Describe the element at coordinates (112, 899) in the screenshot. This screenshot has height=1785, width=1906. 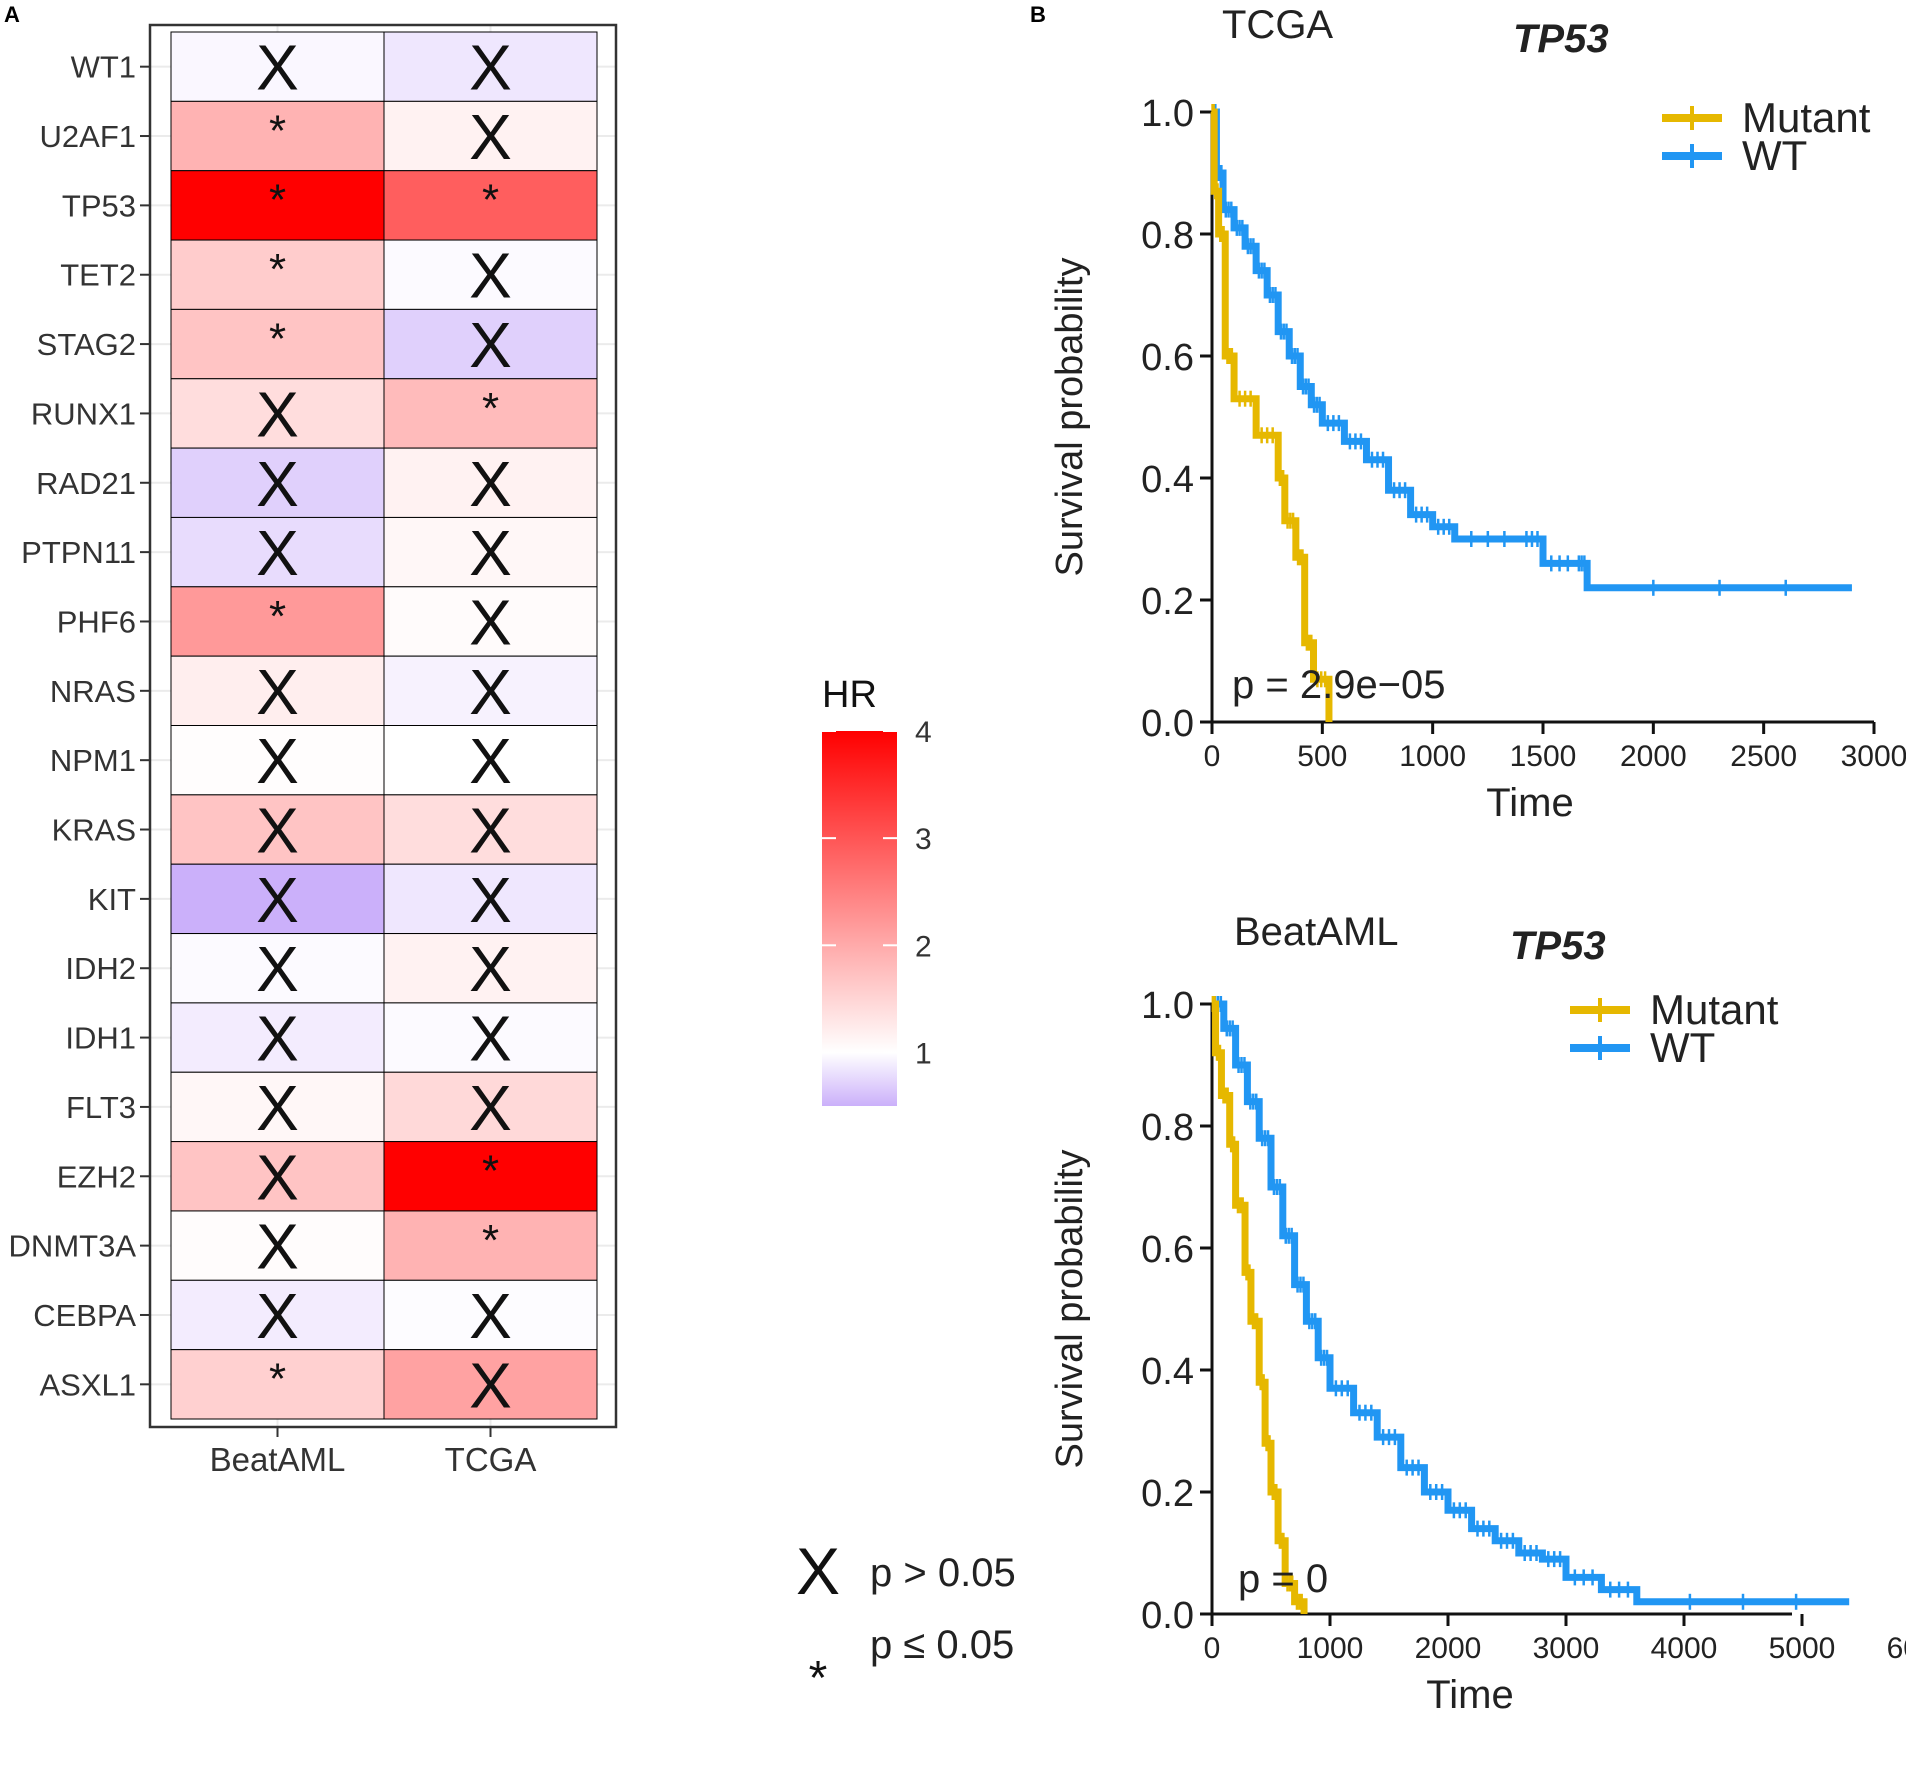
I see `gene-label: KIT` at that location.